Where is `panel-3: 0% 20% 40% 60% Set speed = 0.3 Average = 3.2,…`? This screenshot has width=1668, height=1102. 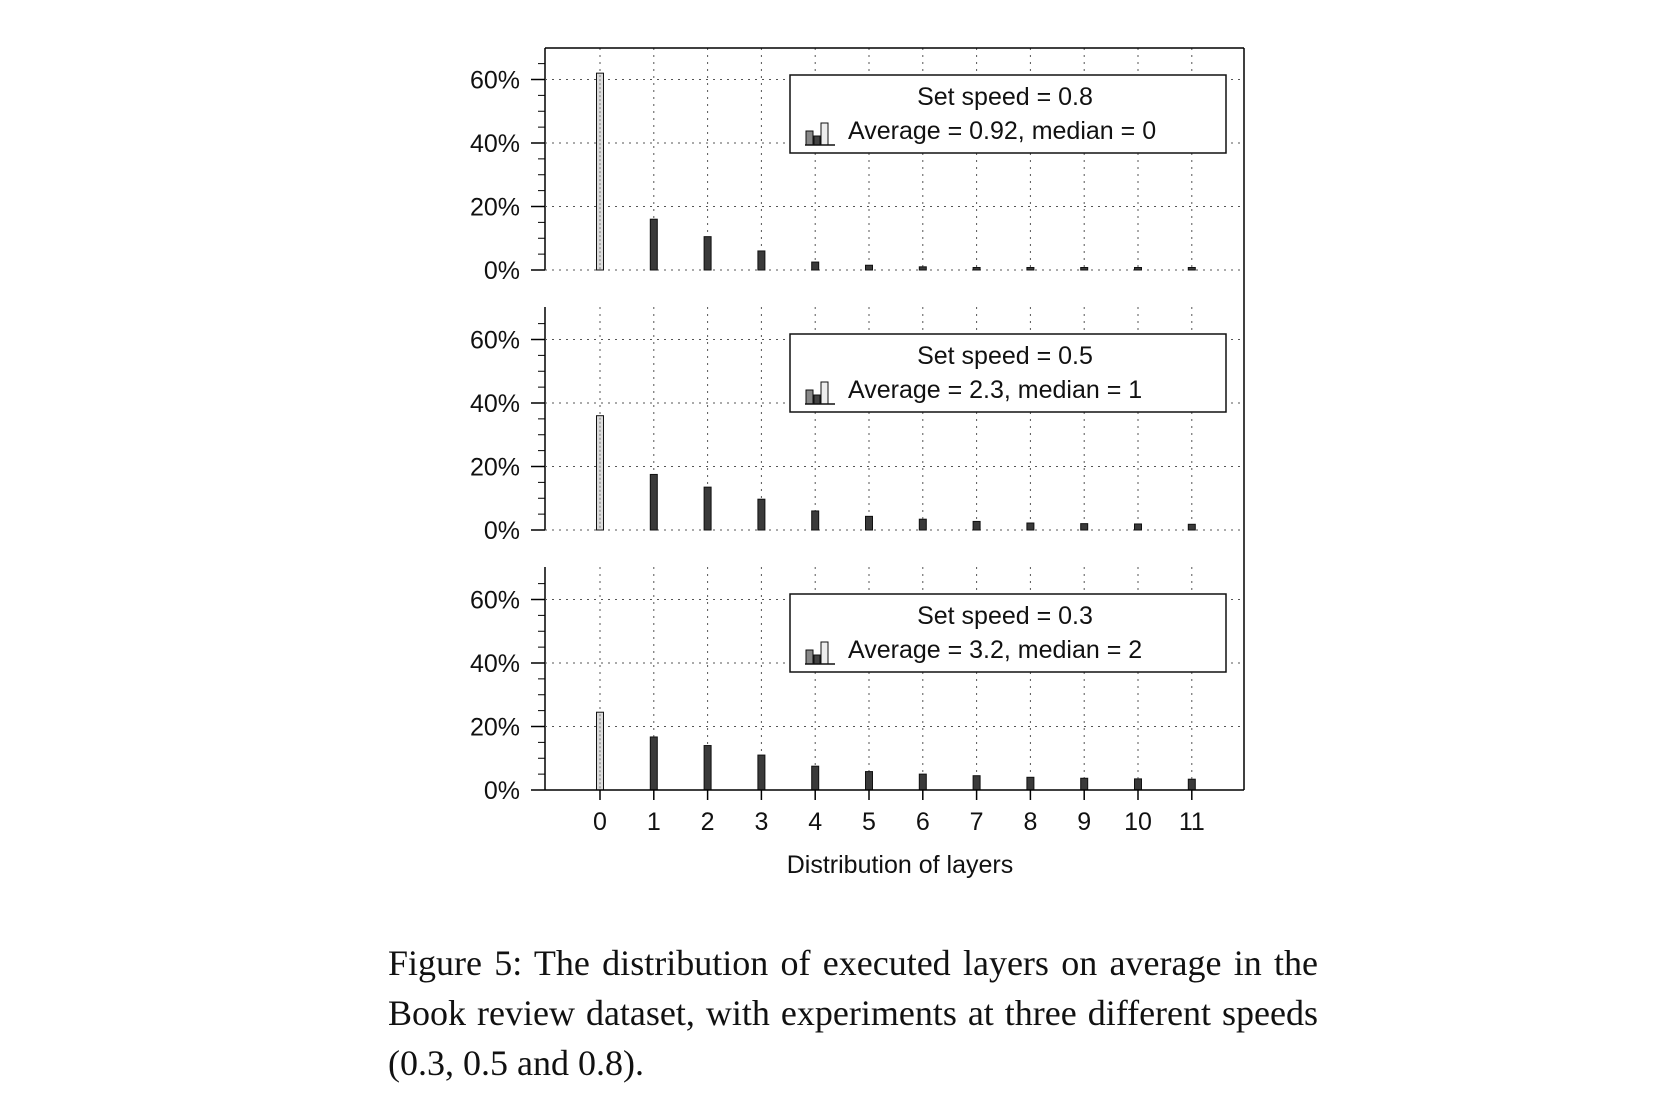 panel-3: 0% 20% 40% 60% Set speed = 0.3 Average = 3.2,… is located at coordinates (857, 686).